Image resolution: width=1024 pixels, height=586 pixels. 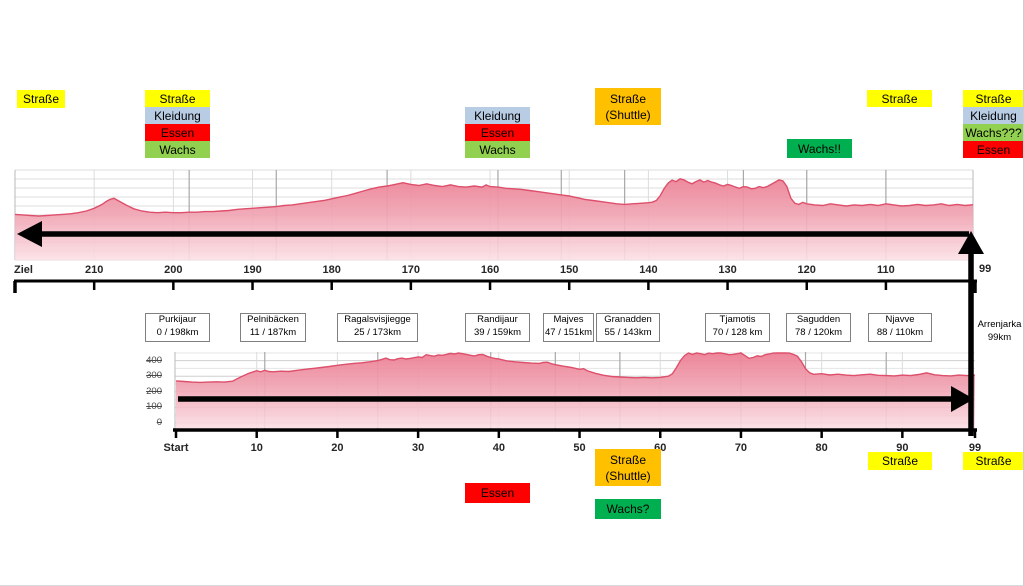 I want to click on x-tick-label: 160, so click(x=490, y=270).